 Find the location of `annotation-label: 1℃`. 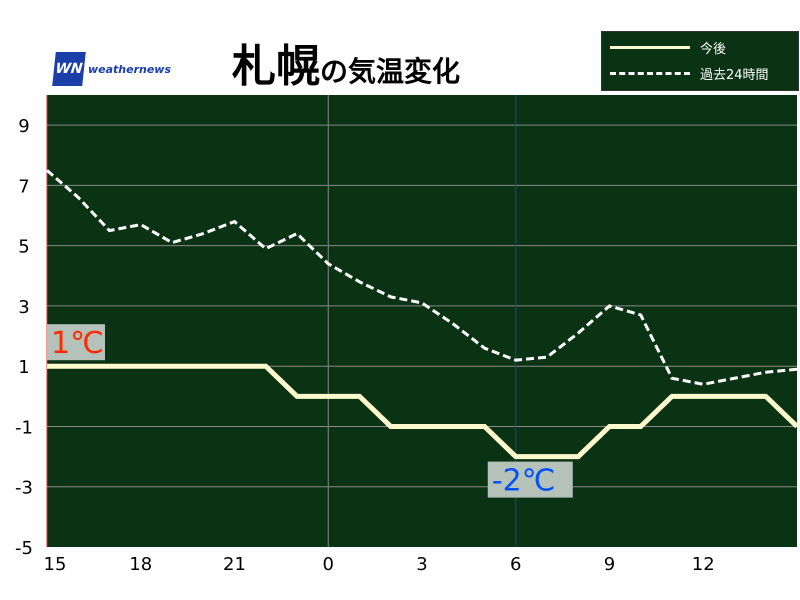

annotation-label: 1℃ is located at coordinates (77, 343).